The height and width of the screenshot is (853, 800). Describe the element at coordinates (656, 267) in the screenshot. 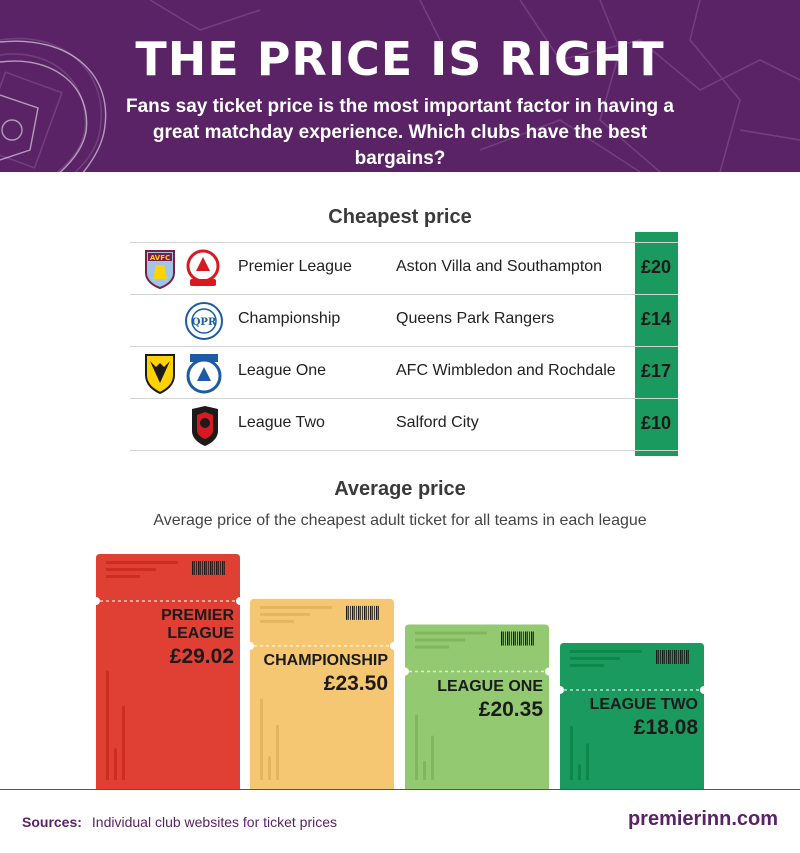

I see `cheapest-price-value: £20` at that location.